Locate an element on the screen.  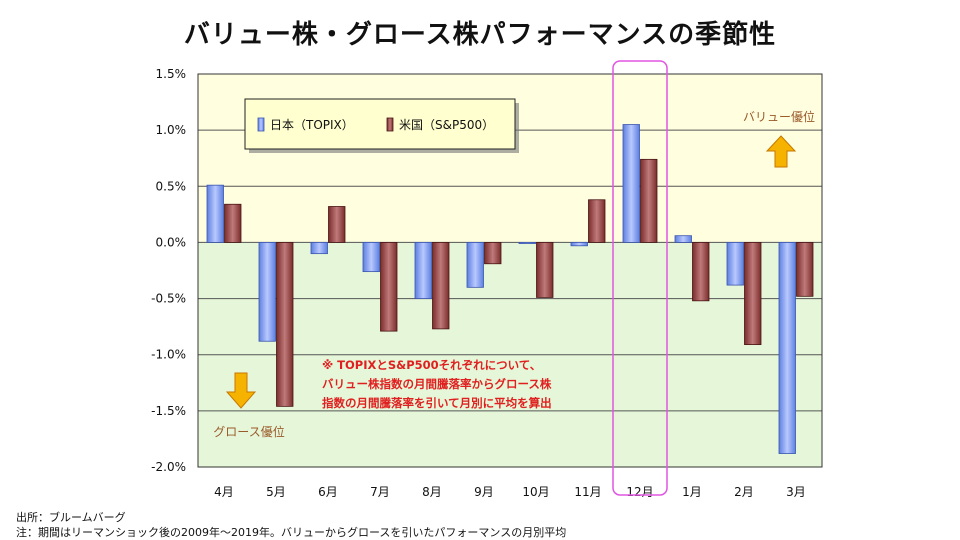
y-tick-label: 1.0% is located at coordinates (171, 130).